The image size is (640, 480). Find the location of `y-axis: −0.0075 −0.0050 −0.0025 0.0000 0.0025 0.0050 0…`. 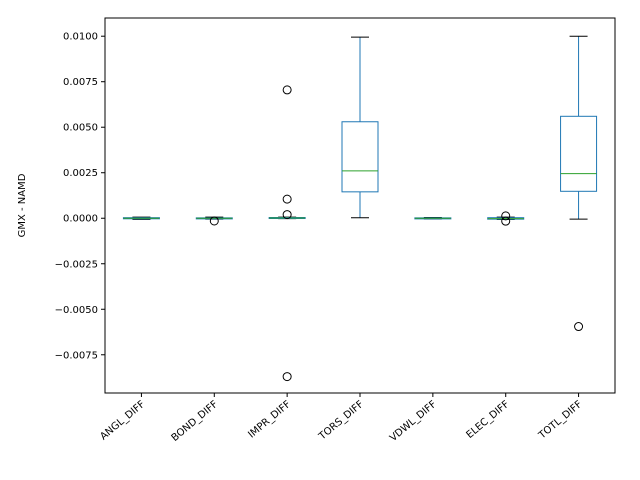

y-axis: −0.0075 −0.0050 −0.0025 0.0000 0.0025 0.0050 0… is located at coordinates (80, 196).